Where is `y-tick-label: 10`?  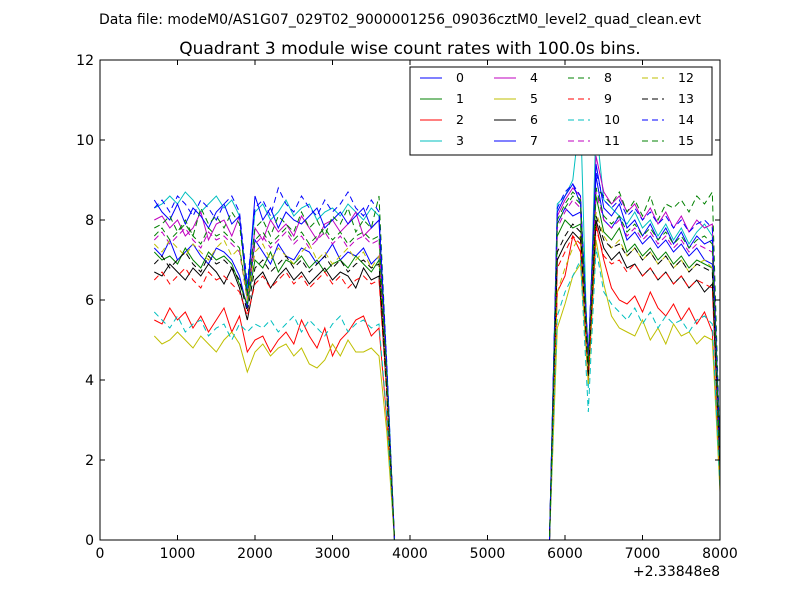
y-tick-label: 10 is located at coordinates (85, 141).